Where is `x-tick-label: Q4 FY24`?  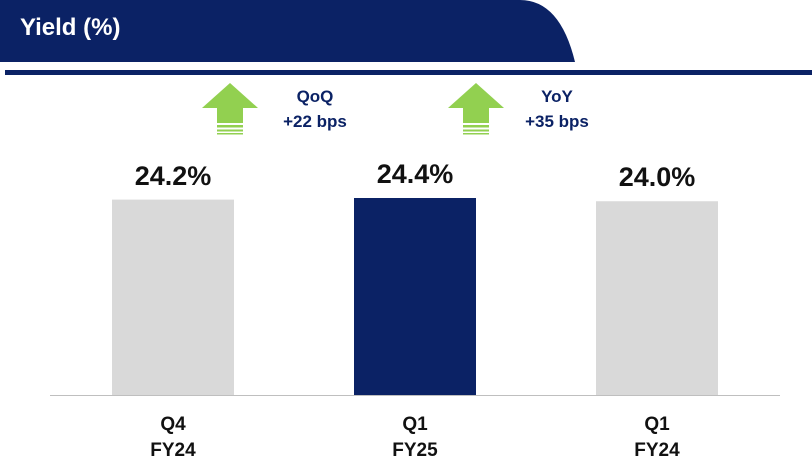
x-tick-label: Q4 FY24 is located at coordinates (173, 437).